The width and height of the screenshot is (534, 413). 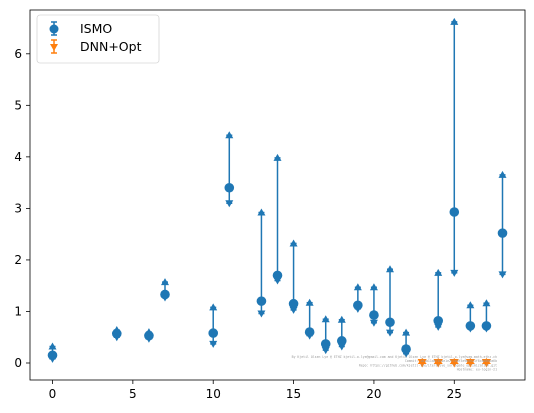 What do you see at coordinates (18, 157) in the screenshot?
I see `y-tick-label-4: 4` at bounding box center [18, 157].